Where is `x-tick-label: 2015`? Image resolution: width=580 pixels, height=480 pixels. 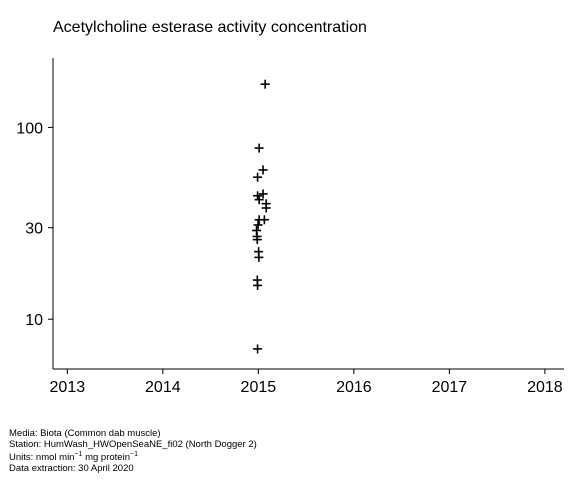
x-tick-label: 2015 is located at coordinates (259, 387).